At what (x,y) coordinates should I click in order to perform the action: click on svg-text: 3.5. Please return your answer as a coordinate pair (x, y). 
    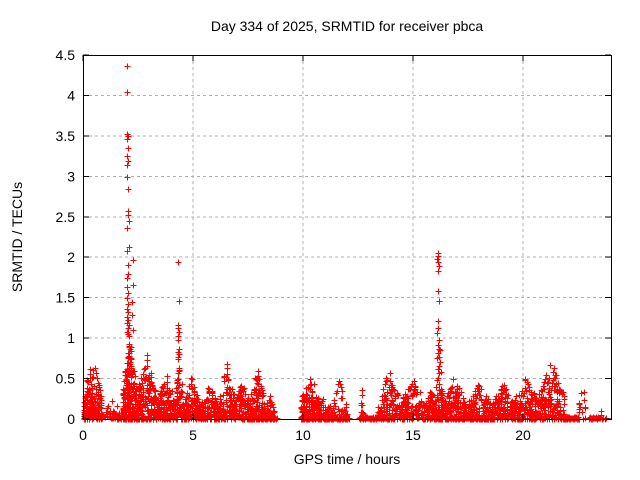
    Looking at the image, I should click on (66, 136).